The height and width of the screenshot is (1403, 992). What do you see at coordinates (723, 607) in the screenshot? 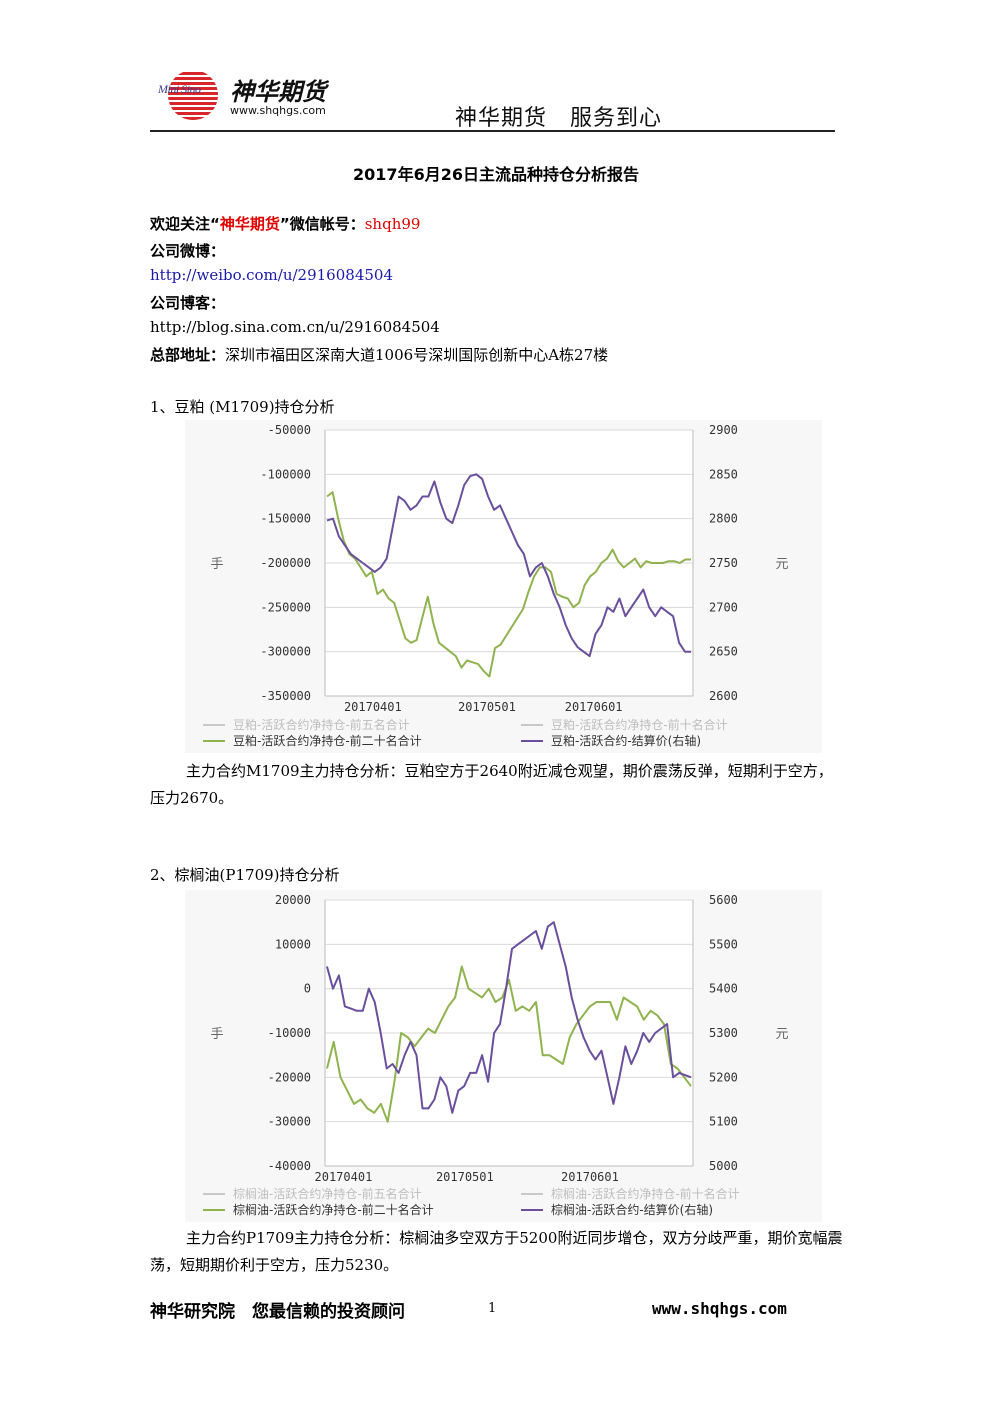
I see `y2-tick-label: 2700` at bounding box center [723, 607].